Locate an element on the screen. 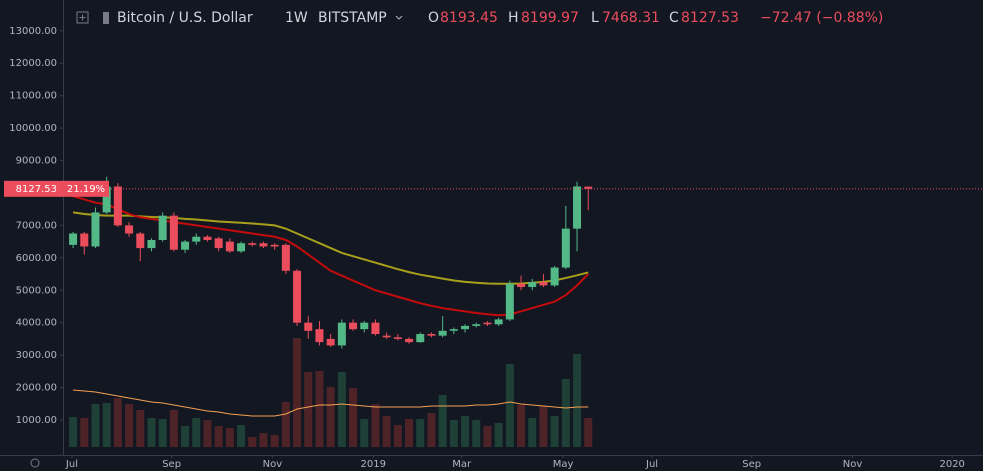  change: −72.47 (−0.88%) is located at coordinates (821, 18).